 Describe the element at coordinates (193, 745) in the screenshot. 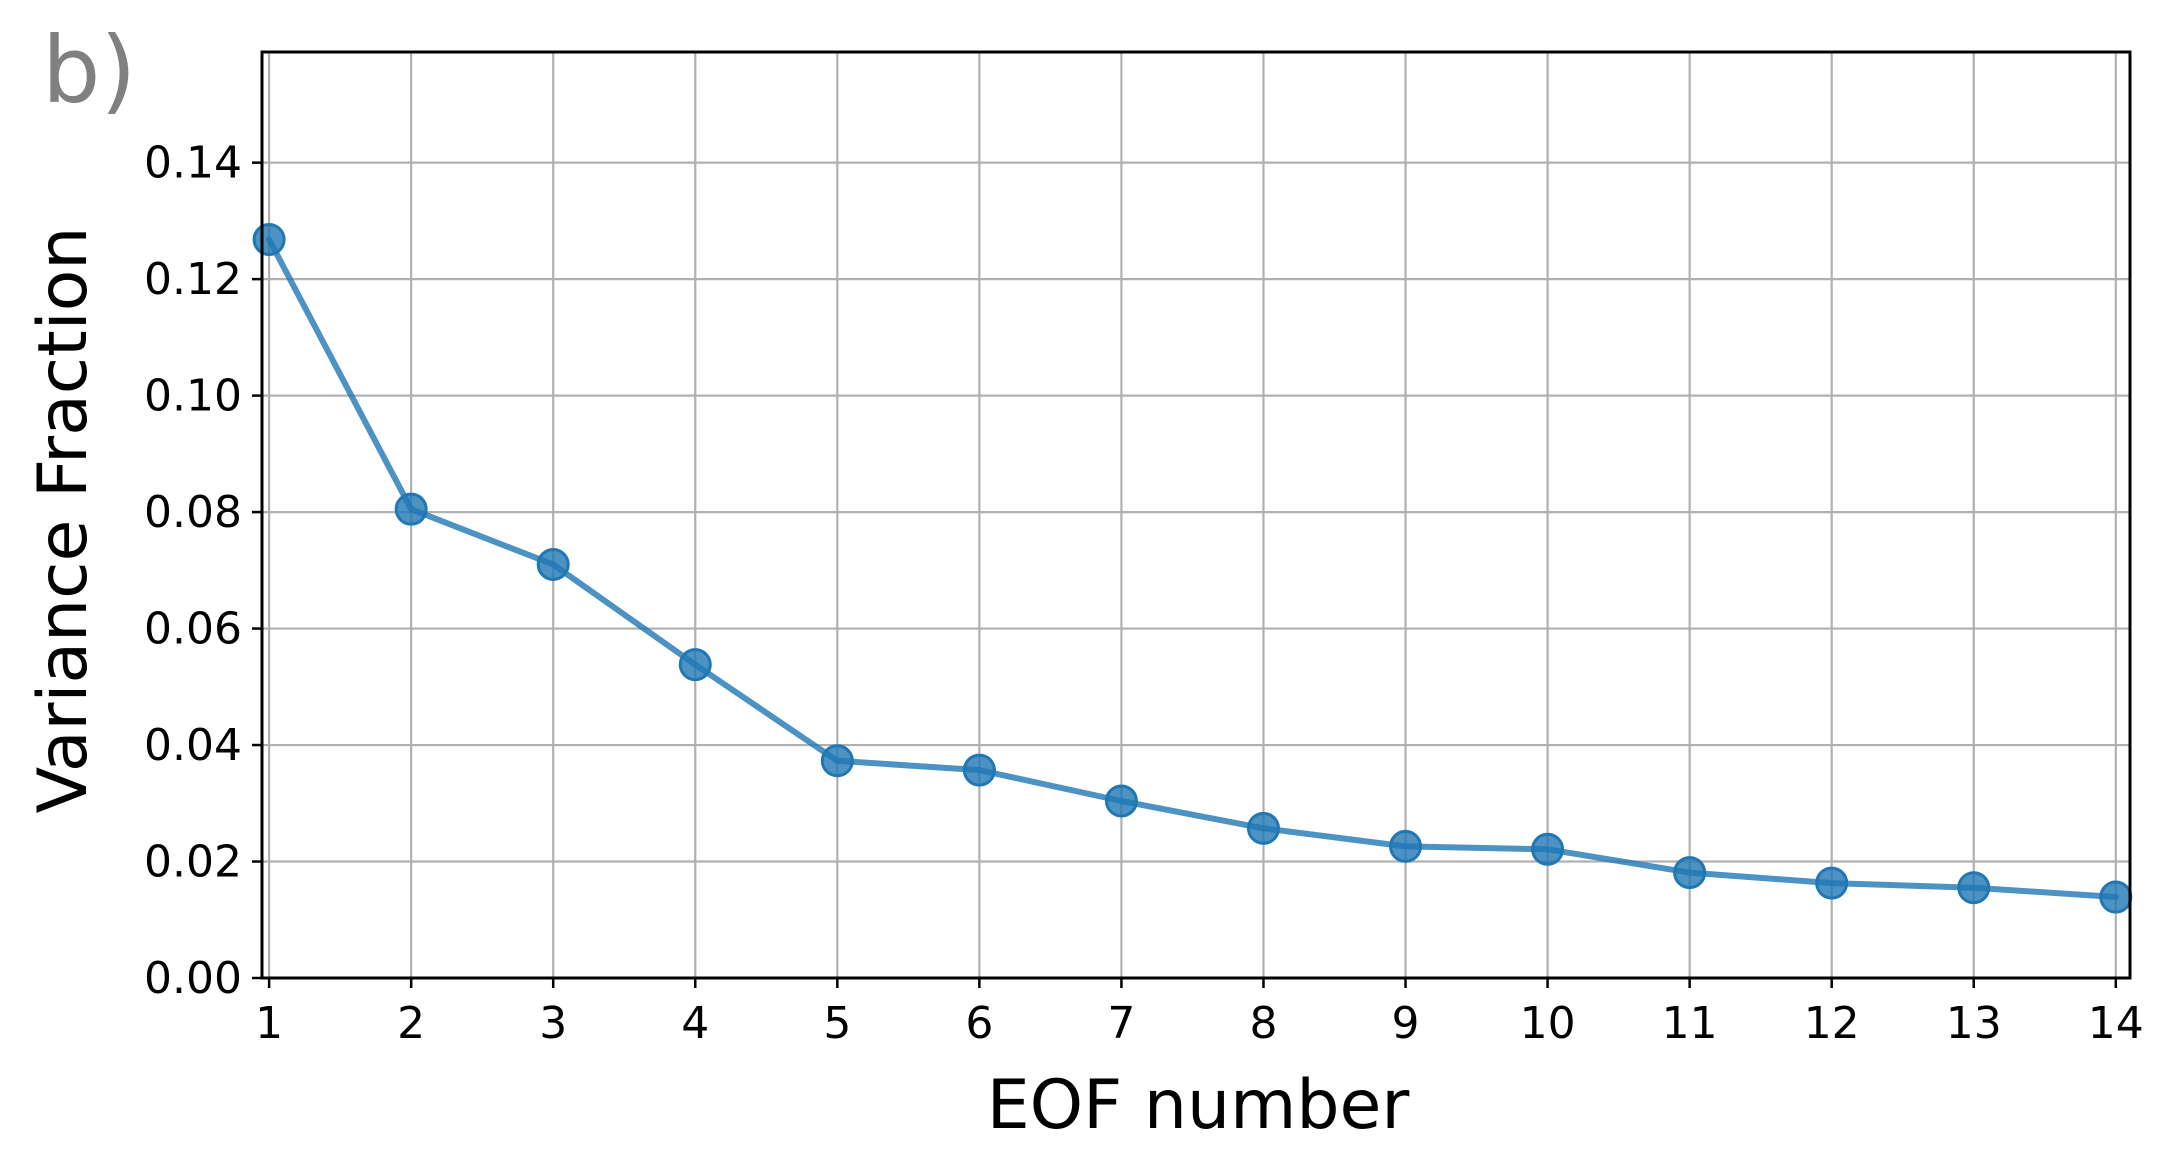

I see `y-tick-label: 0.04` at that location.